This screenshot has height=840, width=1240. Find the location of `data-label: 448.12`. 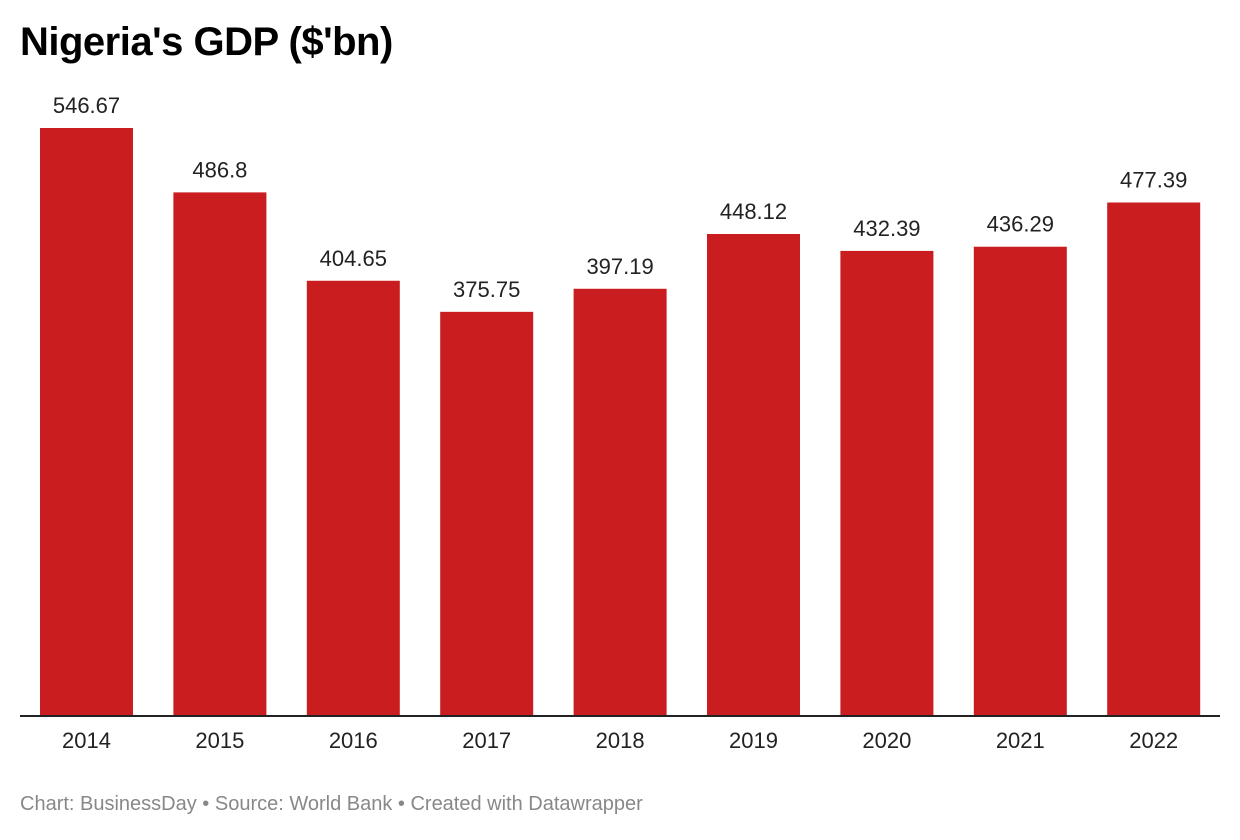

data-label: 448.12 is located at coordinates (753, 211).